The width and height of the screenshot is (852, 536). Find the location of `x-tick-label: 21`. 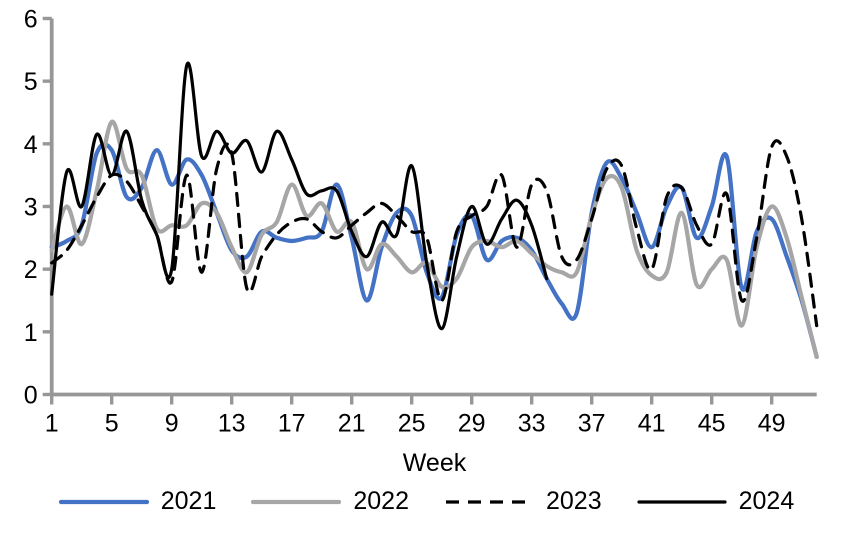

x-tick-label: 21 is located at coordinates (352, 424).